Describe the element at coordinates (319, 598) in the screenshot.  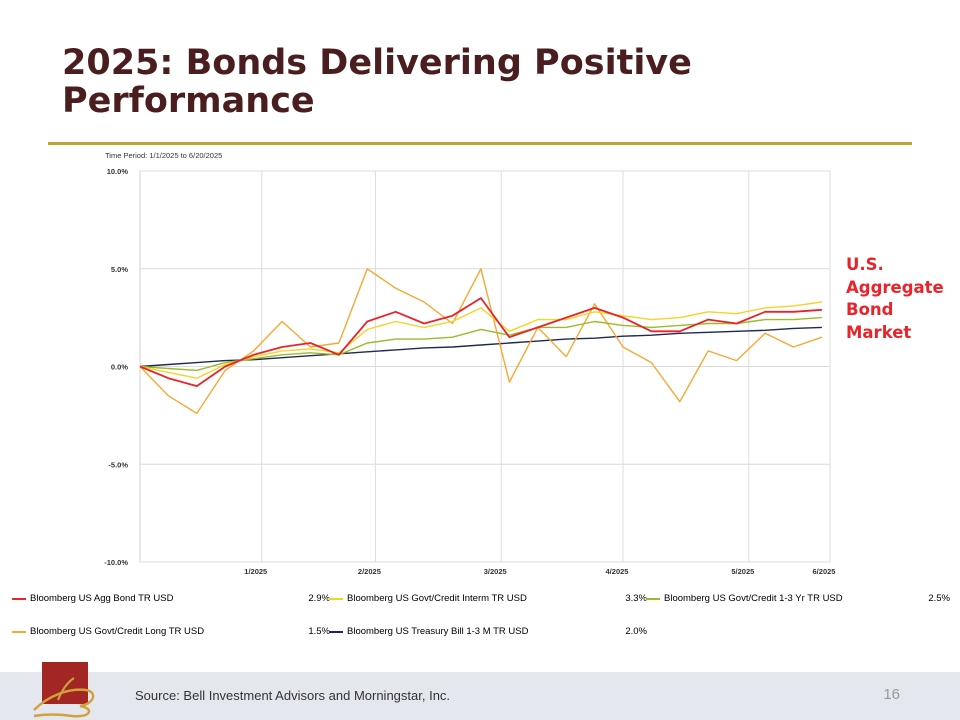
I see `legend-value: 2.9%` at that location.